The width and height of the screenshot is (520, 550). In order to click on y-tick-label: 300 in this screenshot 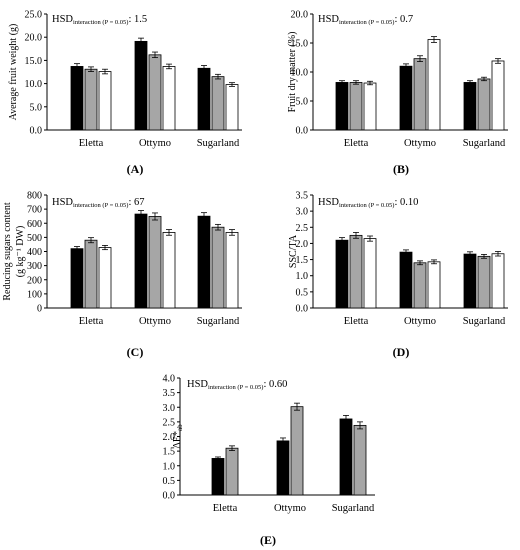, I will do `click(34, 266)`.